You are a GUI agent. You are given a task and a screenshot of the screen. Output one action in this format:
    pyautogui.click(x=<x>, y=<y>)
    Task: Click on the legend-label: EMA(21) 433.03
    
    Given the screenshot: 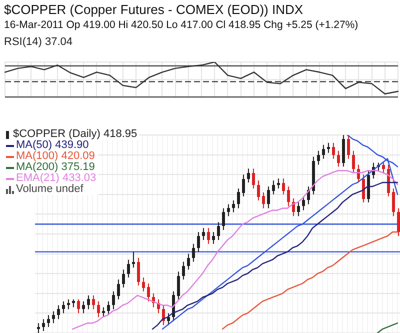 What is the action you would take?
    pyautogui.click(x=56, y=178)
    